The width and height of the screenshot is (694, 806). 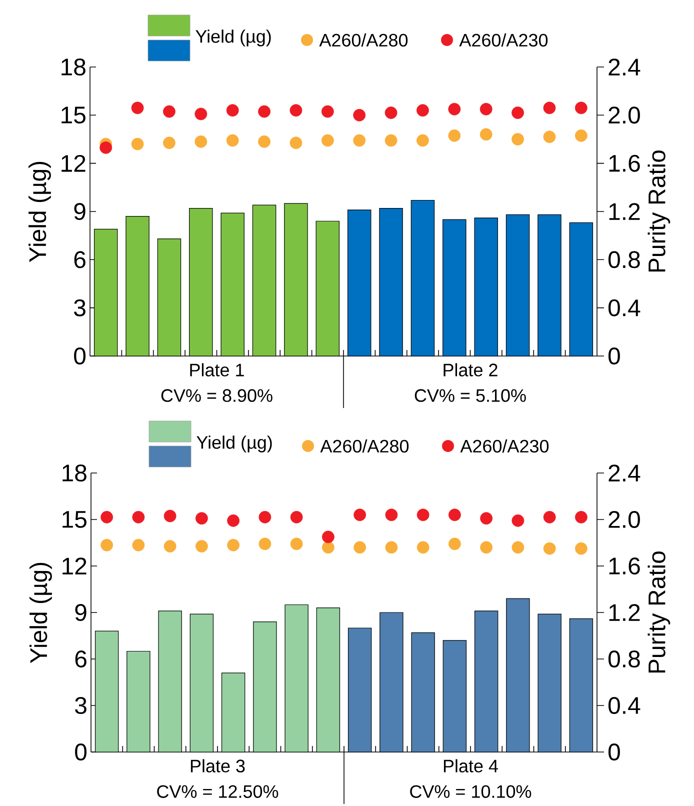 What do you see at coordinates (470, 395) in the screenshot?
I see `text: CV% = 5.10%` at bounding box center [470, 395].